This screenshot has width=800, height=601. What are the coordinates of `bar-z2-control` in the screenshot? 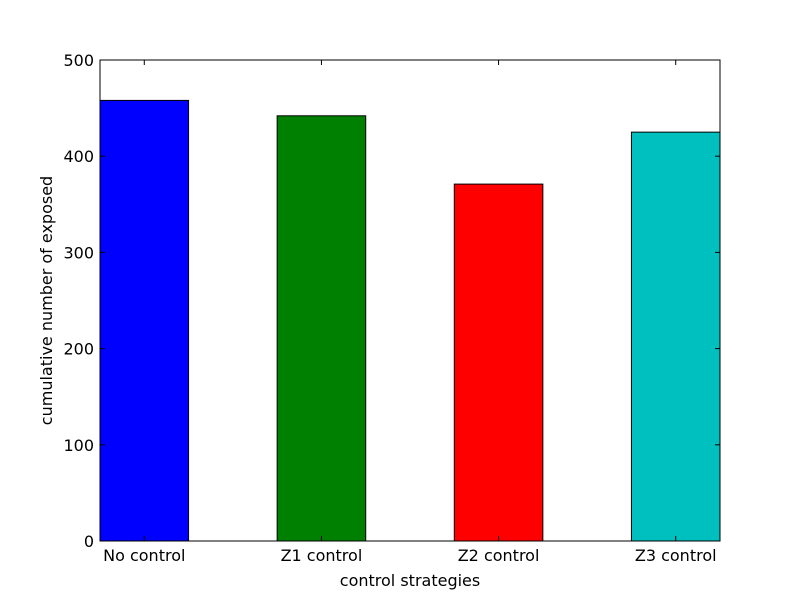 It's located at (498, 362).